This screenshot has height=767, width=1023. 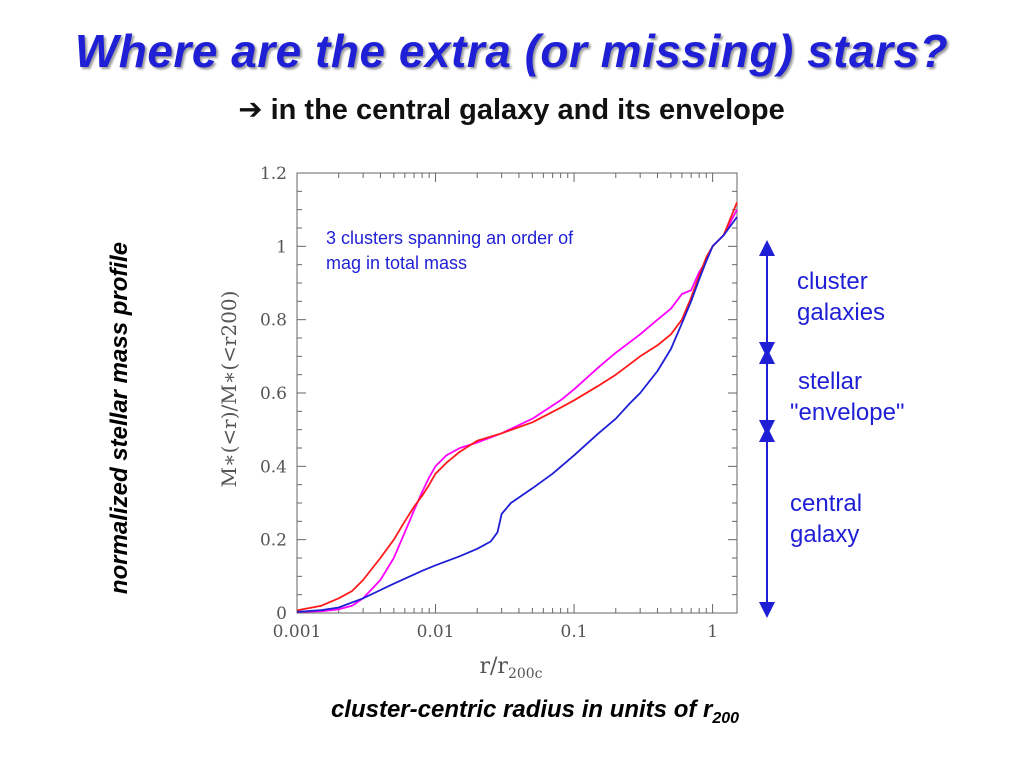 What do you see at coordinates (250, 109) in the screenshot?
I see `arrow-right-icon: ➔` at bounding box center [250, 109].